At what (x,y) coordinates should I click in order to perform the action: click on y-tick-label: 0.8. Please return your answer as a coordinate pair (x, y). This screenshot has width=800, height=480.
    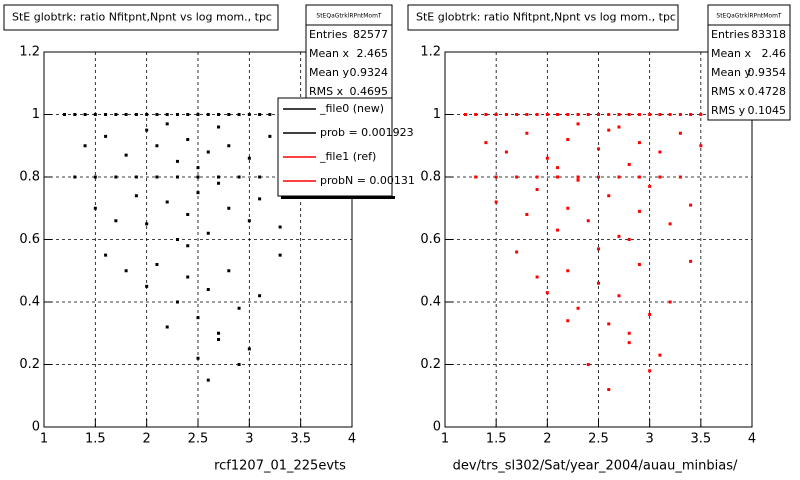
    Looking at the image, I should click on (430, 177).